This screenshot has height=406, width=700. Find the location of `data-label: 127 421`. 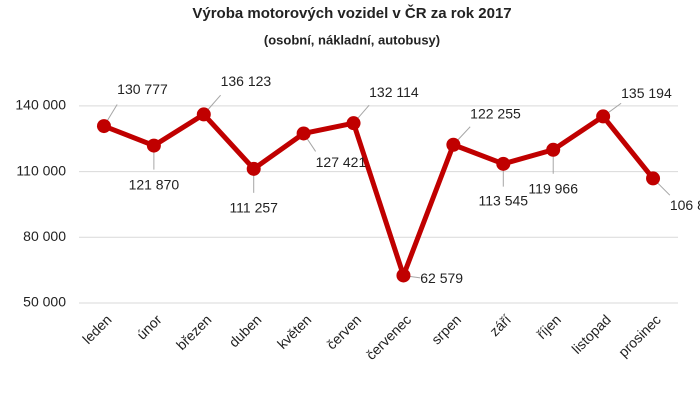

data-label: 127 421 is located at coordinates (341, 162).